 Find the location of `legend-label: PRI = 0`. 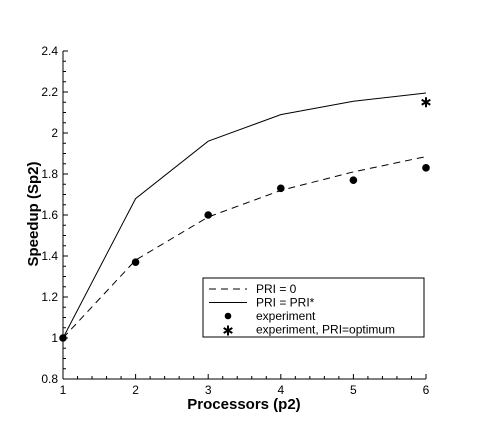

legend-label: PRI = 0 is located at coordinates (276, 289).